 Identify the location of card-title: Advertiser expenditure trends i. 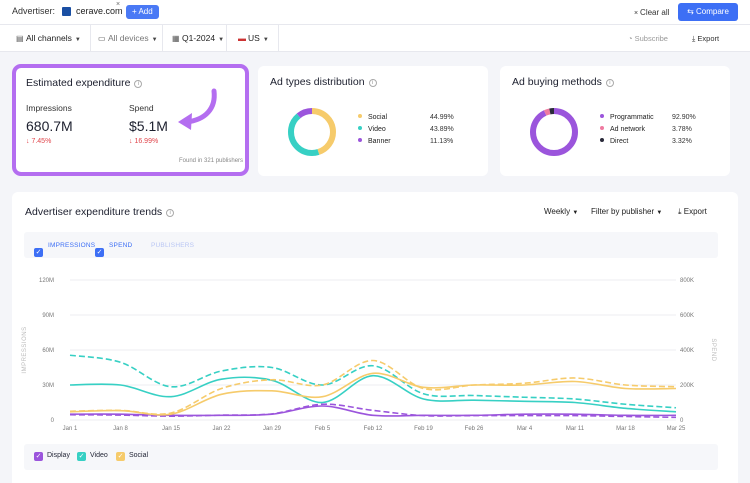
(100, 212).